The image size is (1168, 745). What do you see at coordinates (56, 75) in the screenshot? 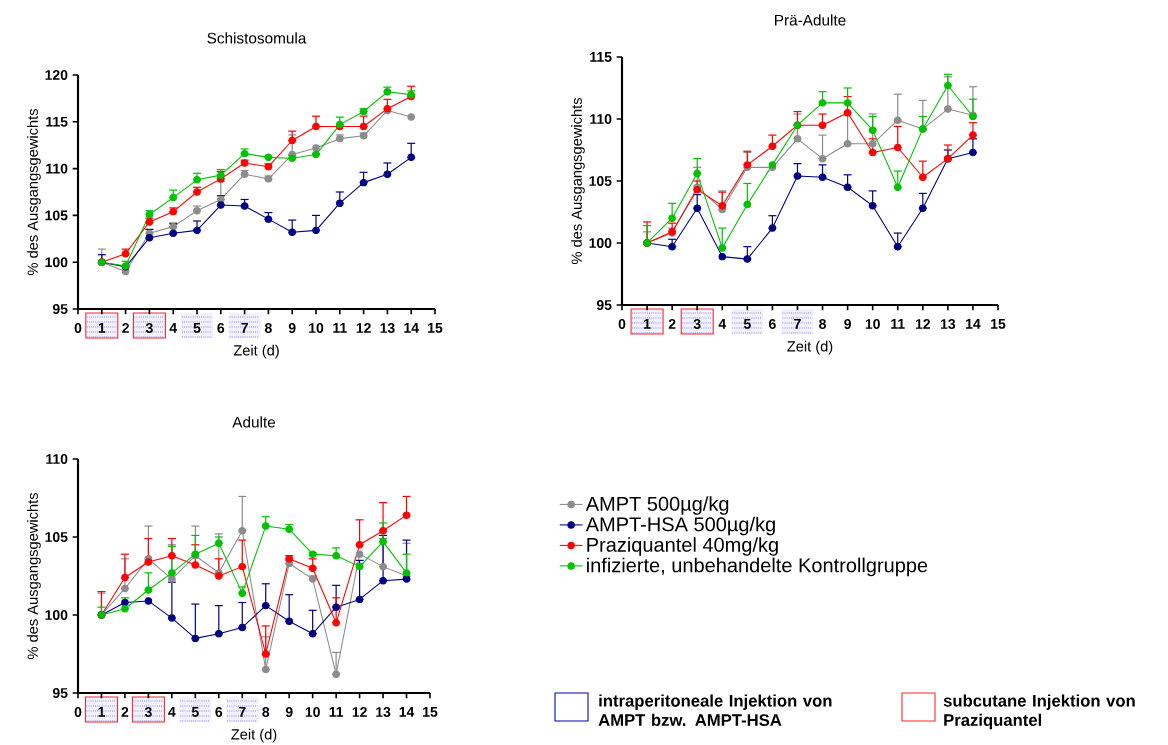
I see `y-tick-label: 120` at bounding box center [56, 75].